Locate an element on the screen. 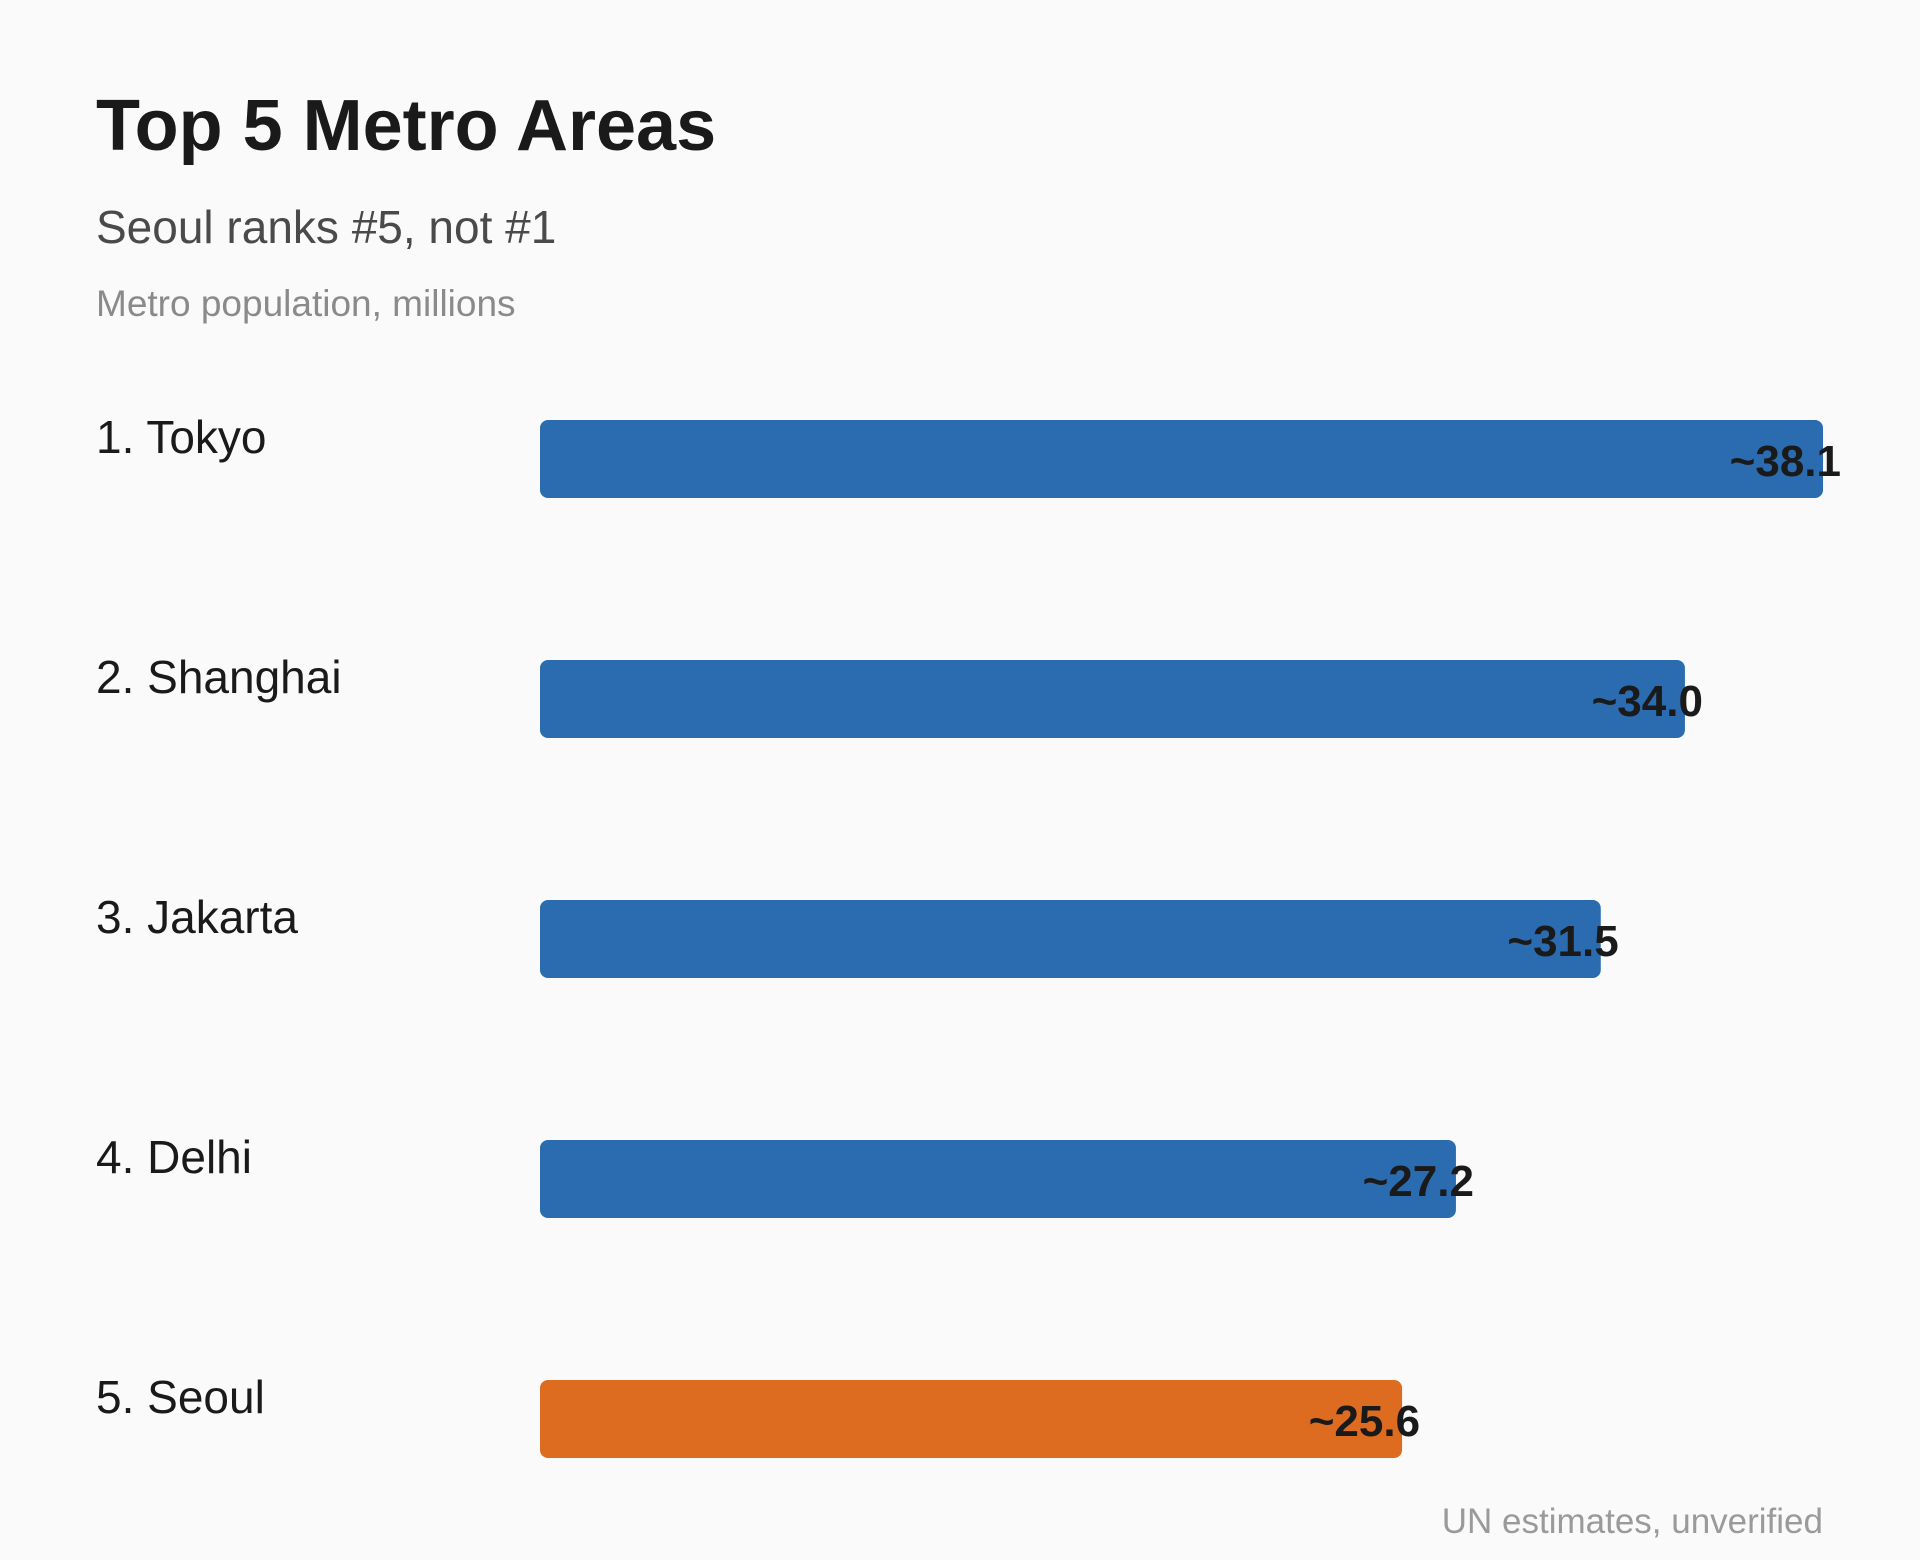  bar-delhi is located at coordinates (998, 1179).